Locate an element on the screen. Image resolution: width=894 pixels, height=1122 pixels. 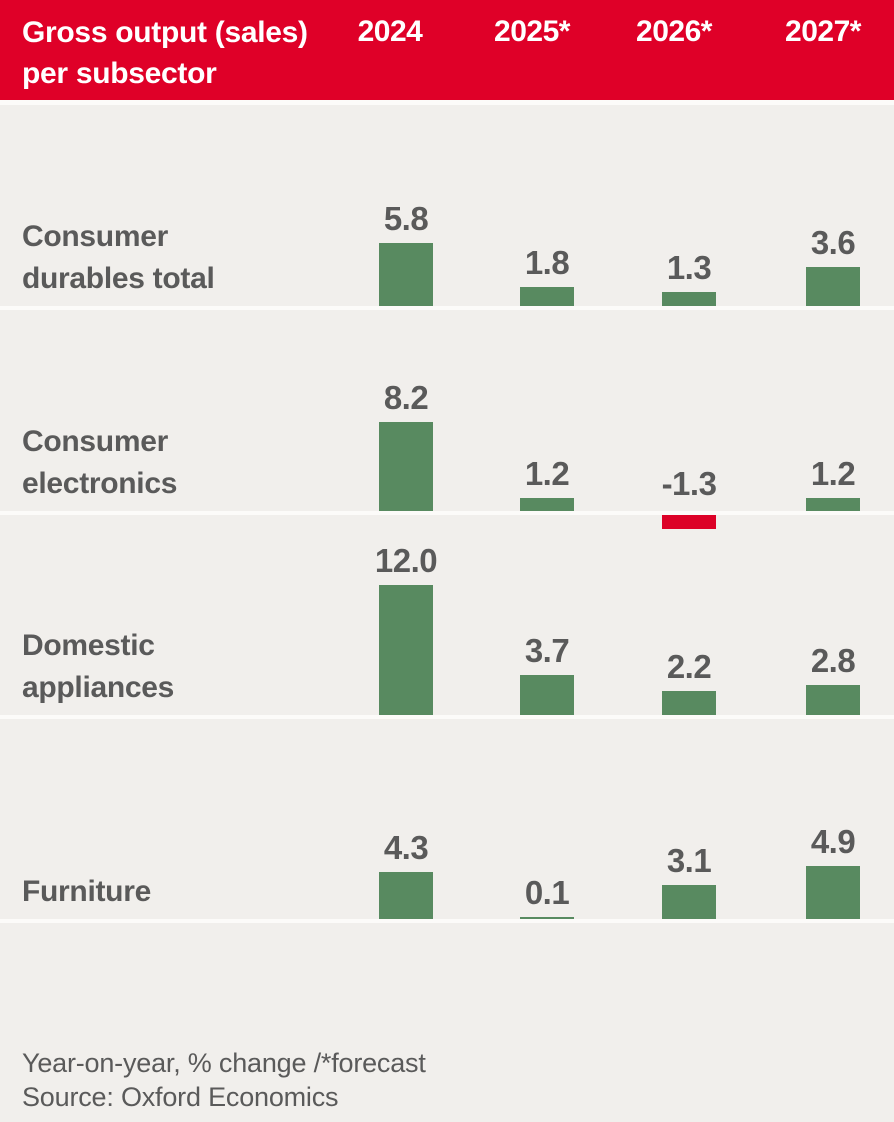
value-label: 3.6 is located at coordinates (833, 242).